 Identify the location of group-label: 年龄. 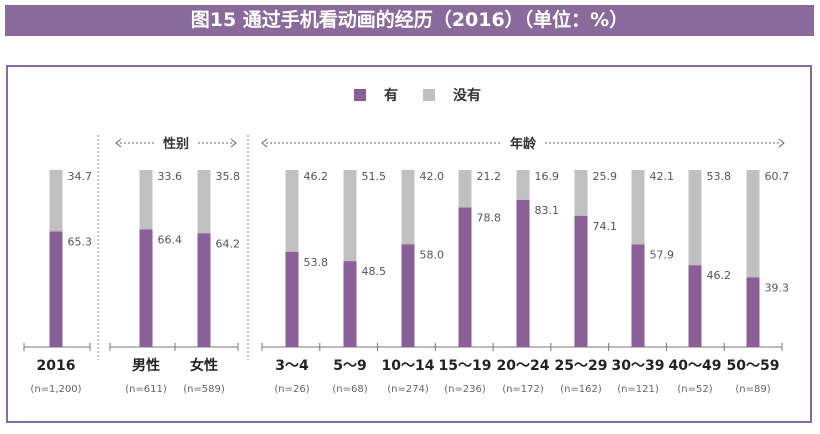
(523, 144).